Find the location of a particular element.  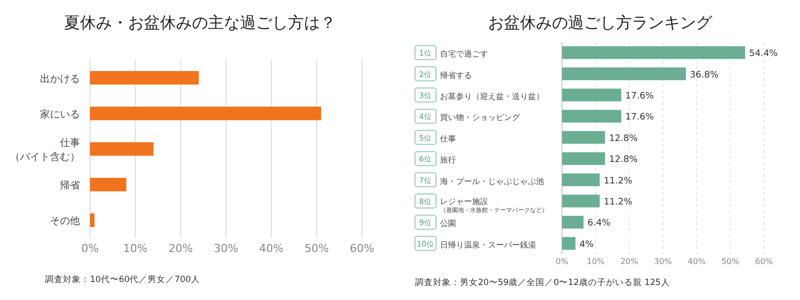

y-tick-label: 出かける is located at coordinates (60, 78).